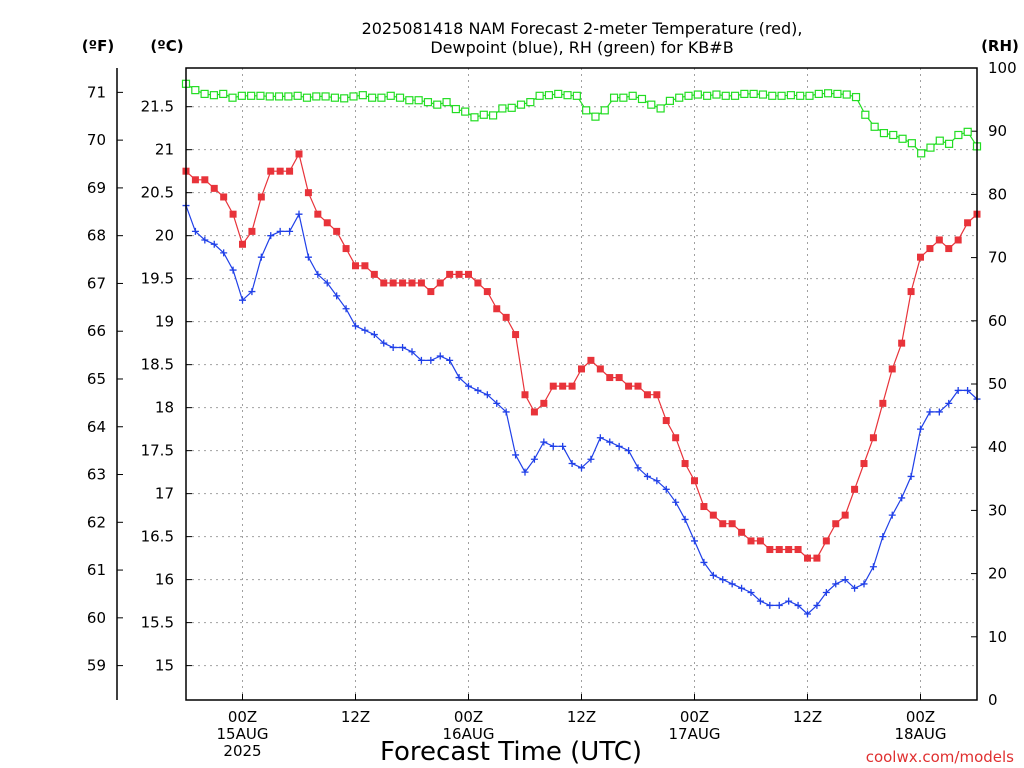 The width and height of the screenshot is (1024, 768). I want to click on time-tick-label: 12Z, so click(807, 717).